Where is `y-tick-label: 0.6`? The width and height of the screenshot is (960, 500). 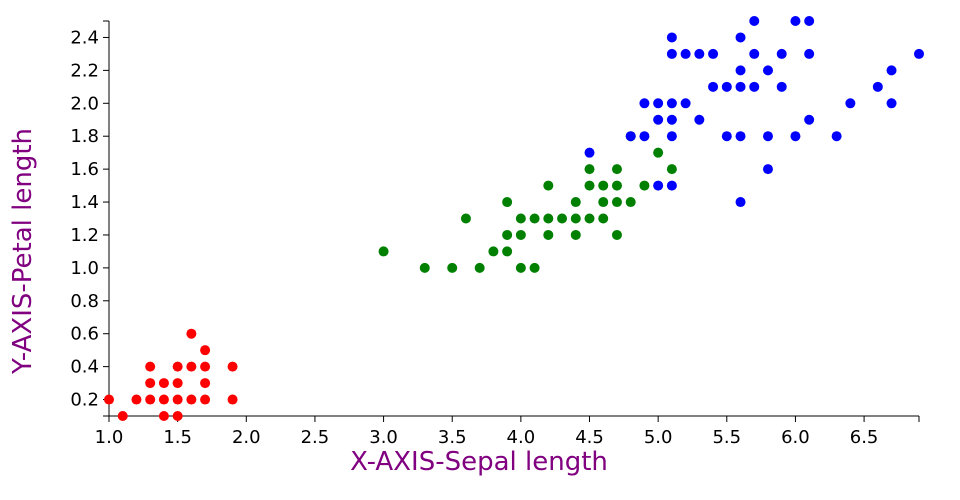 y-tick-label: 0.6 is located at coordinates (84, 334).